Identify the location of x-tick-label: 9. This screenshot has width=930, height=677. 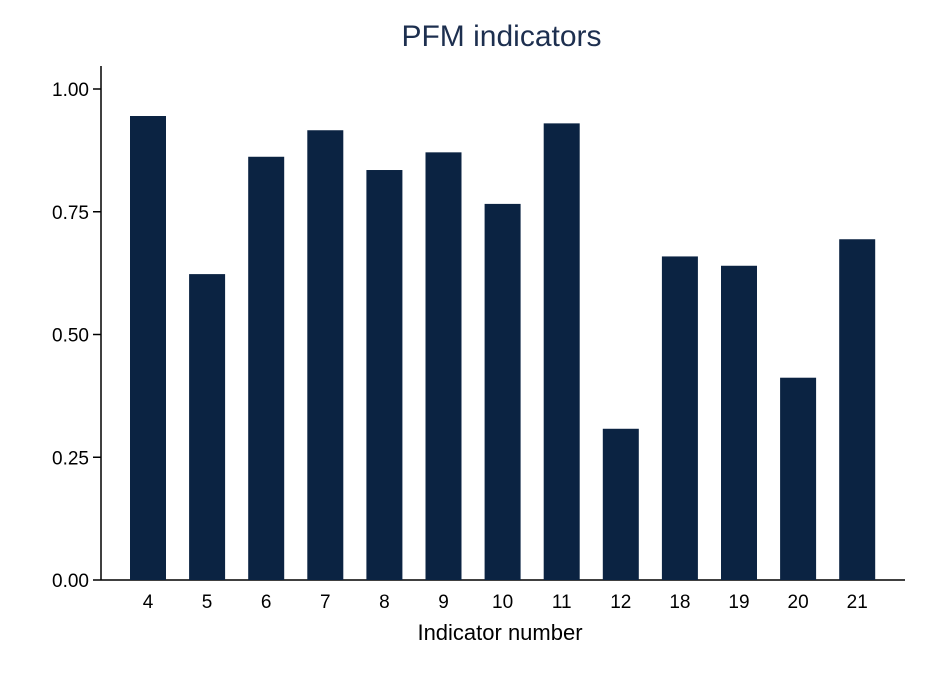
(443, 602).